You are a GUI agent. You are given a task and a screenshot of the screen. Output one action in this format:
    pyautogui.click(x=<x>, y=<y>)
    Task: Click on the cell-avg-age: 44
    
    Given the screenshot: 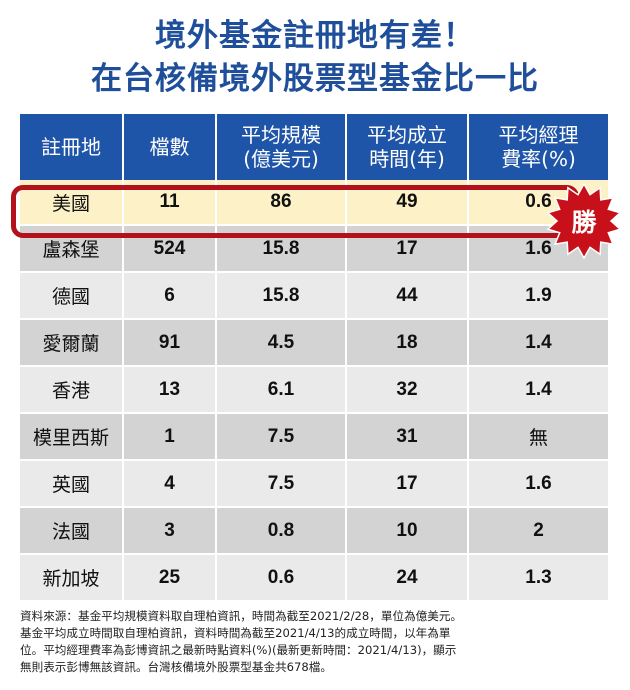 What is the action you would take?
    pyautogui.click(x=407, y=296)
    